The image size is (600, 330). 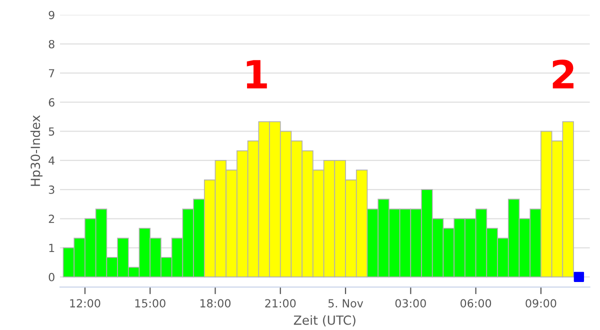 What do you see at coordinates (256, 74) in the screenshot?
I see `annotation: 1` at bounding box center [256, 74].